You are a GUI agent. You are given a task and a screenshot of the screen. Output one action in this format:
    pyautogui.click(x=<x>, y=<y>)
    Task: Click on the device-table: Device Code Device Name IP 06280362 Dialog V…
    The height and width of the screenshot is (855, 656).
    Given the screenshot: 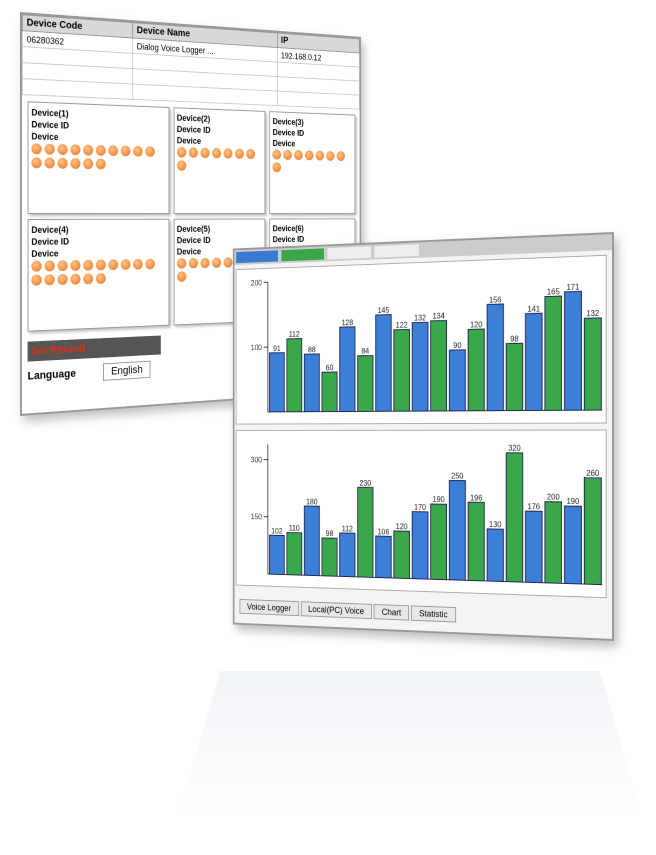 What is the action you would take?
    pyautogui.click(x=191, y=62)
    